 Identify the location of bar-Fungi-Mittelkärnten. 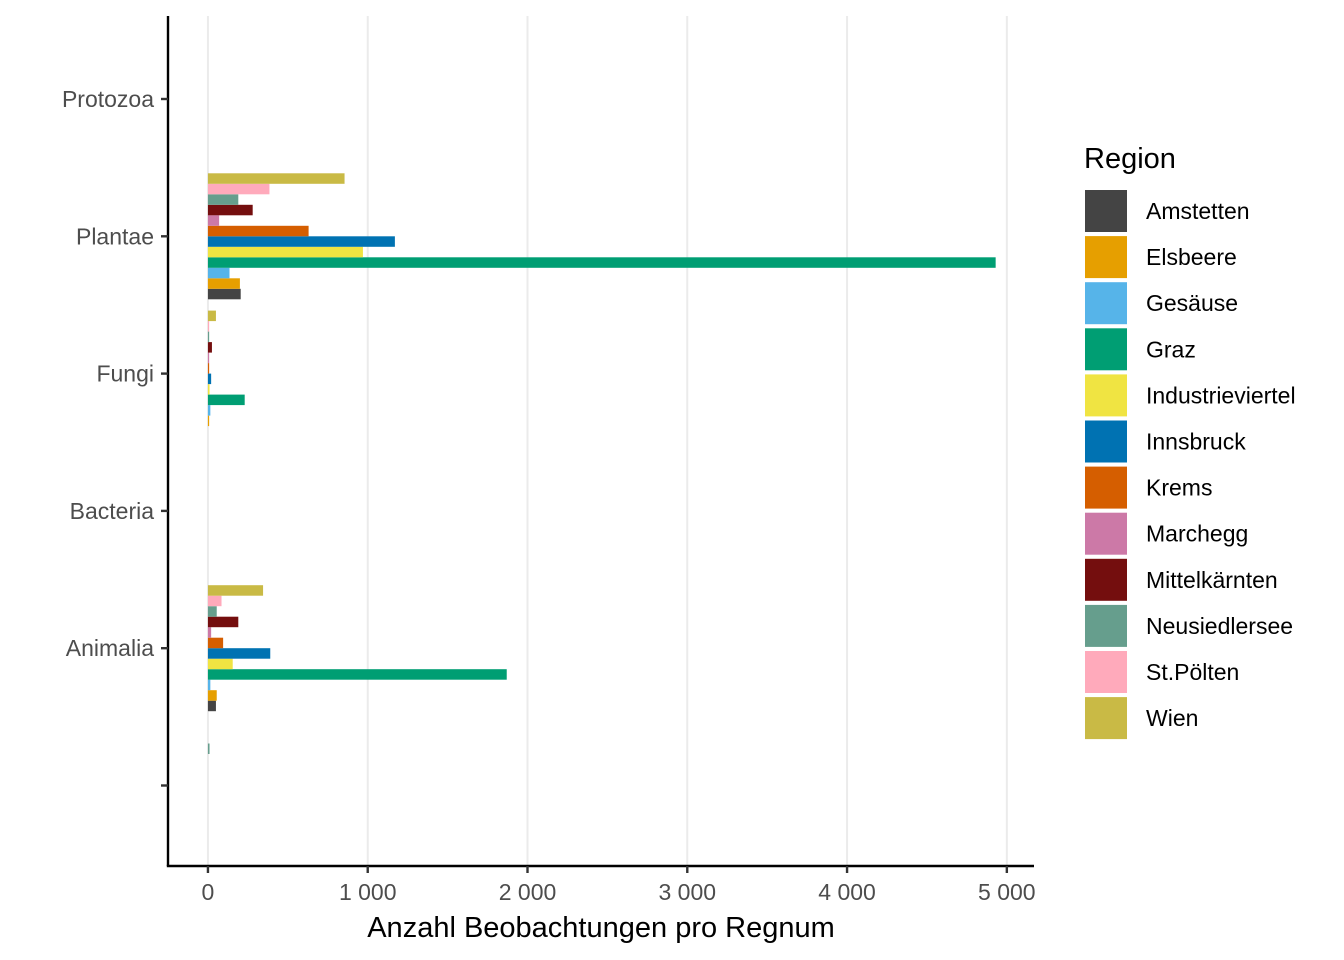
(209, 347).